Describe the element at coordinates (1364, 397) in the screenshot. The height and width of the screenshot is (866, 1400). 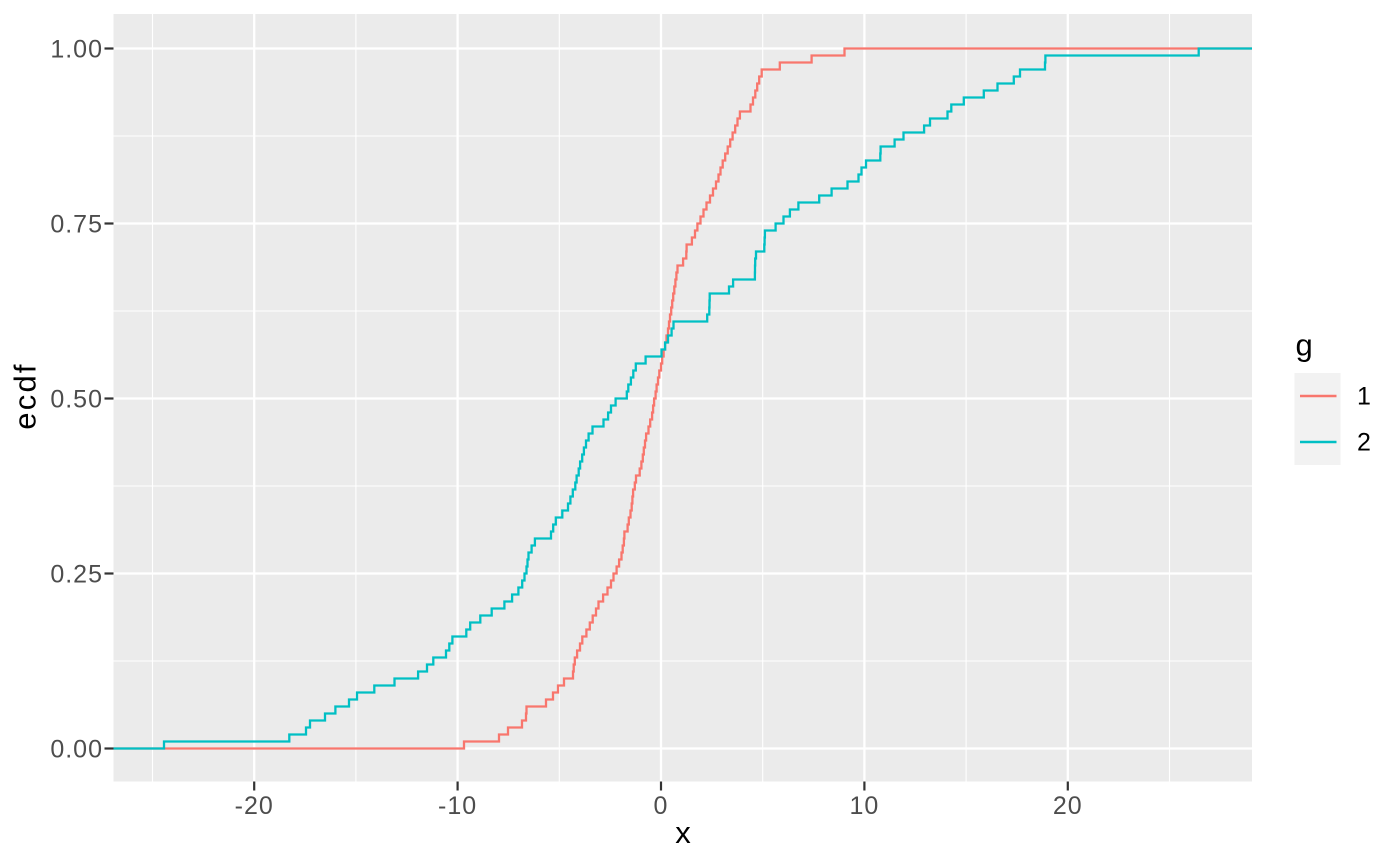
I see `svg-text: 1` at that location.